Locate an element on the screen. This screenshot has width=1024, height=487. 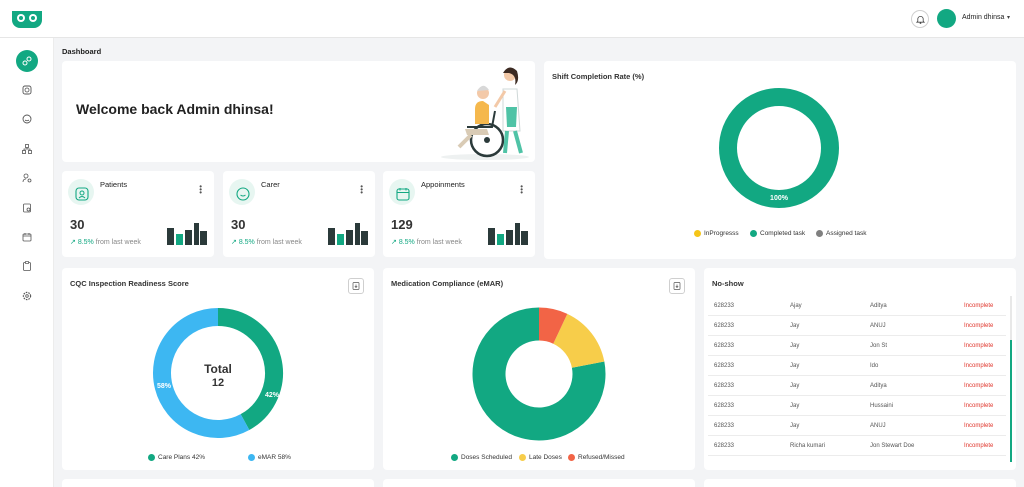
cqc-total-value: 12 is located at coordinates (218, 383).